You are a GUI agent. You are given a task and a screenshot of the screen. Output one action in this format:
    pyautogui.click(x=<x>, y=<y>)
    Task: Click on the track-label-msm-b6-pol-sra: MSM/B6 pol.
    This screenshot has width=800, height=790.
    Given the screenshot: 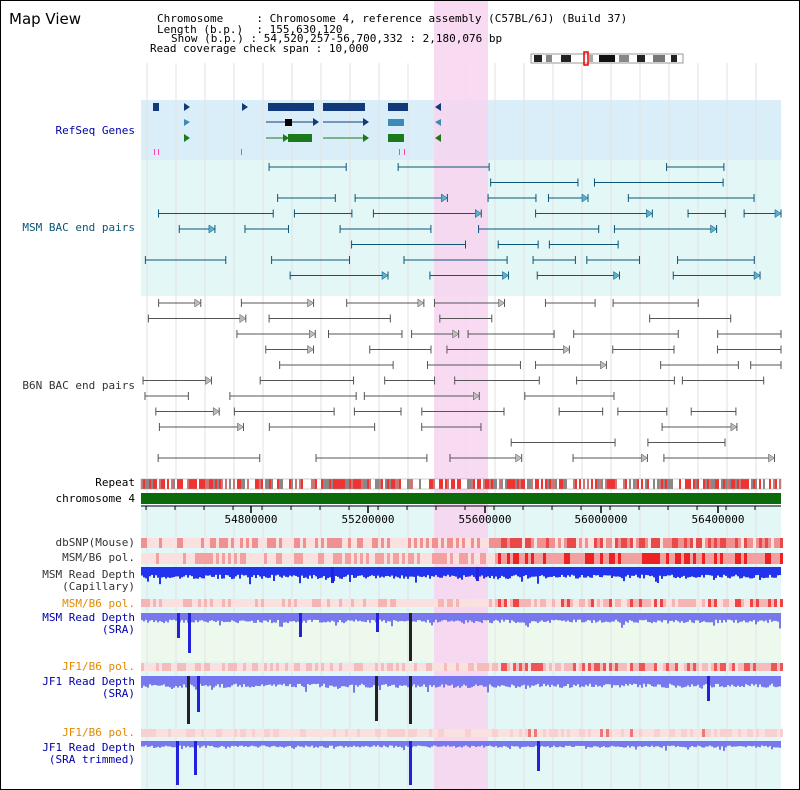 What is the action you would take?
    pyautogui.click(x=98, y=603)
    